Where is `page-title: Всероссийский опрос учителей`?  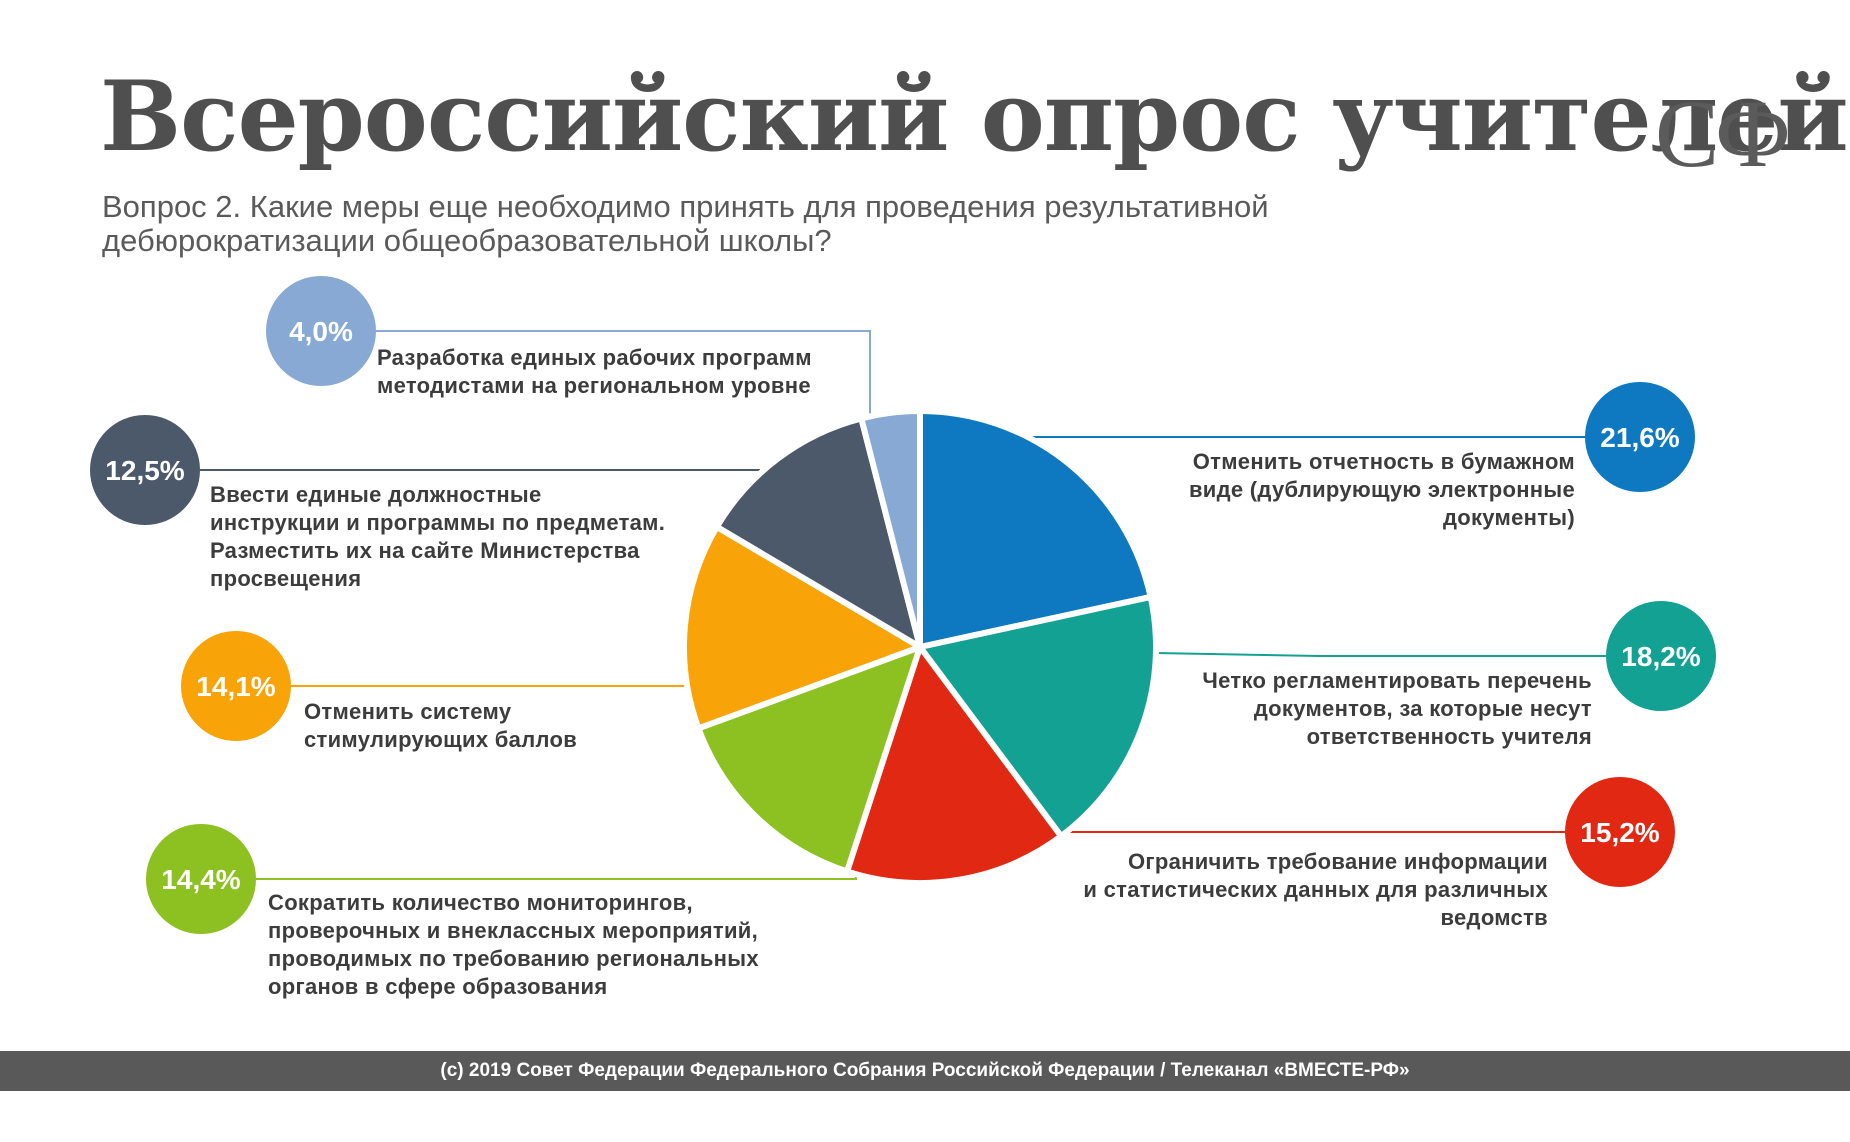
page-title: Всероссийский опрос учителей is located at coordinates (974, 116).